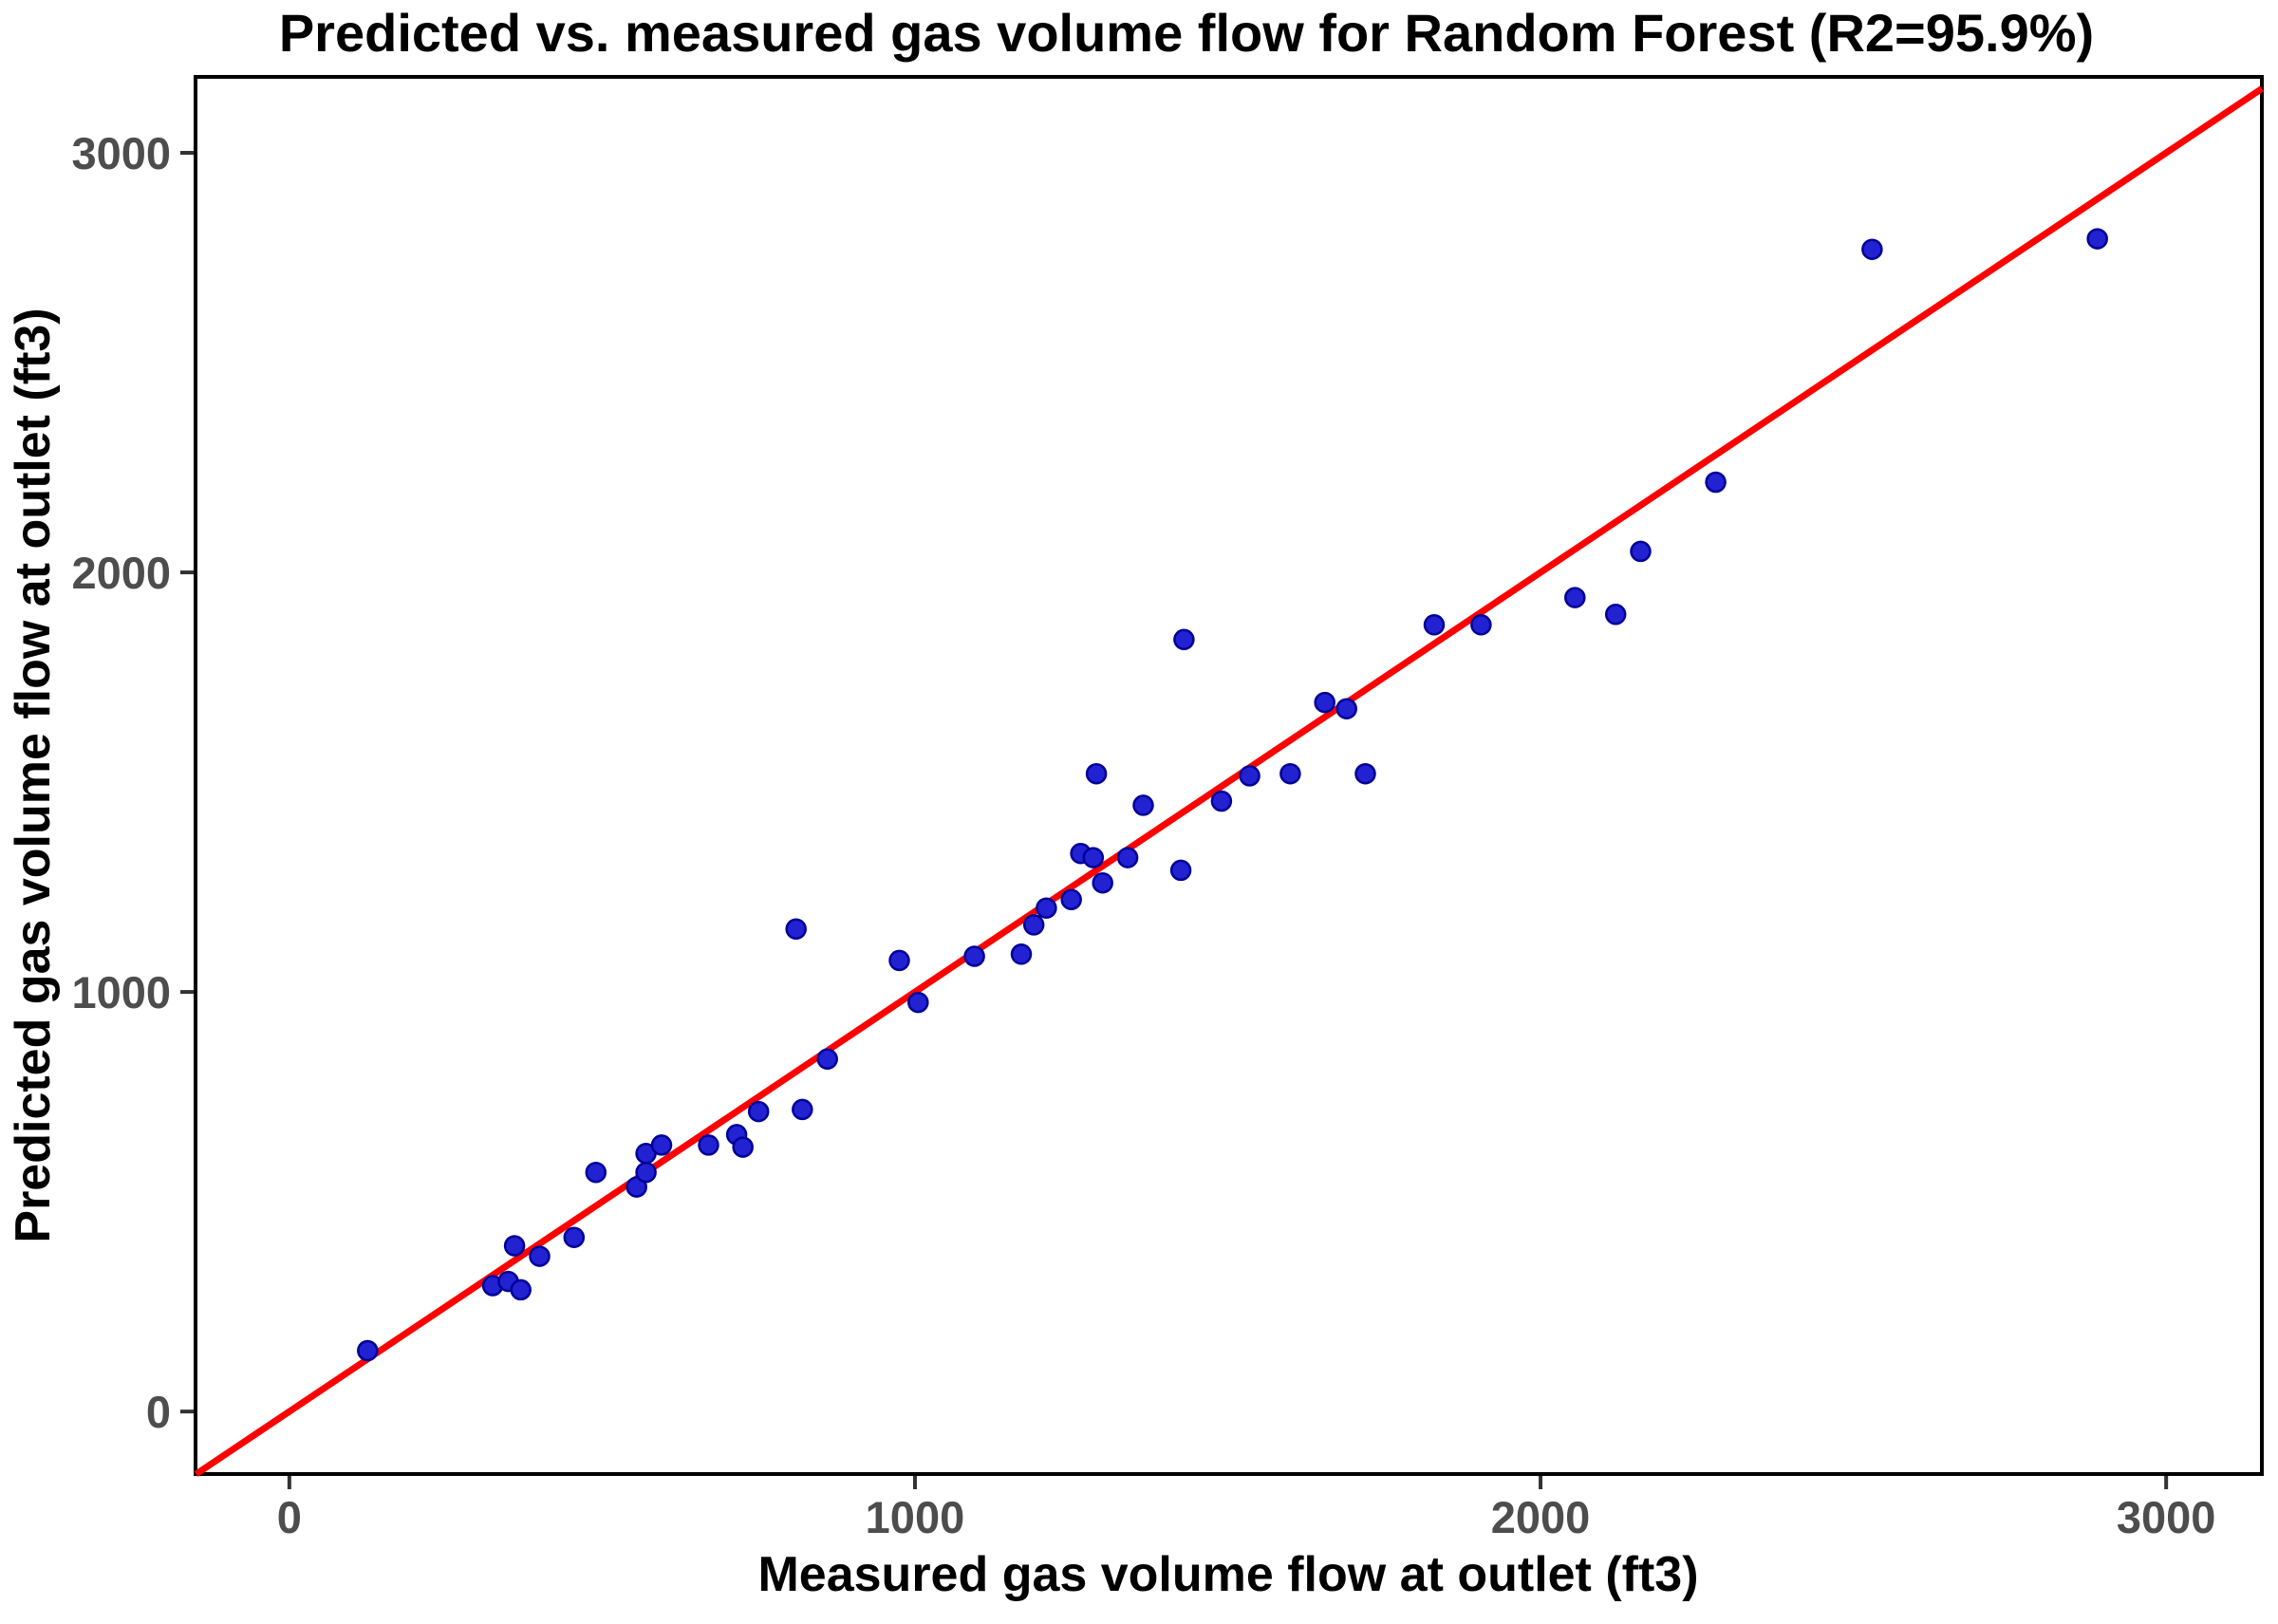 The height and width of the screenshot is (1624, 2278). I want to click on y-tick-label: 0, so click(158, 1412).